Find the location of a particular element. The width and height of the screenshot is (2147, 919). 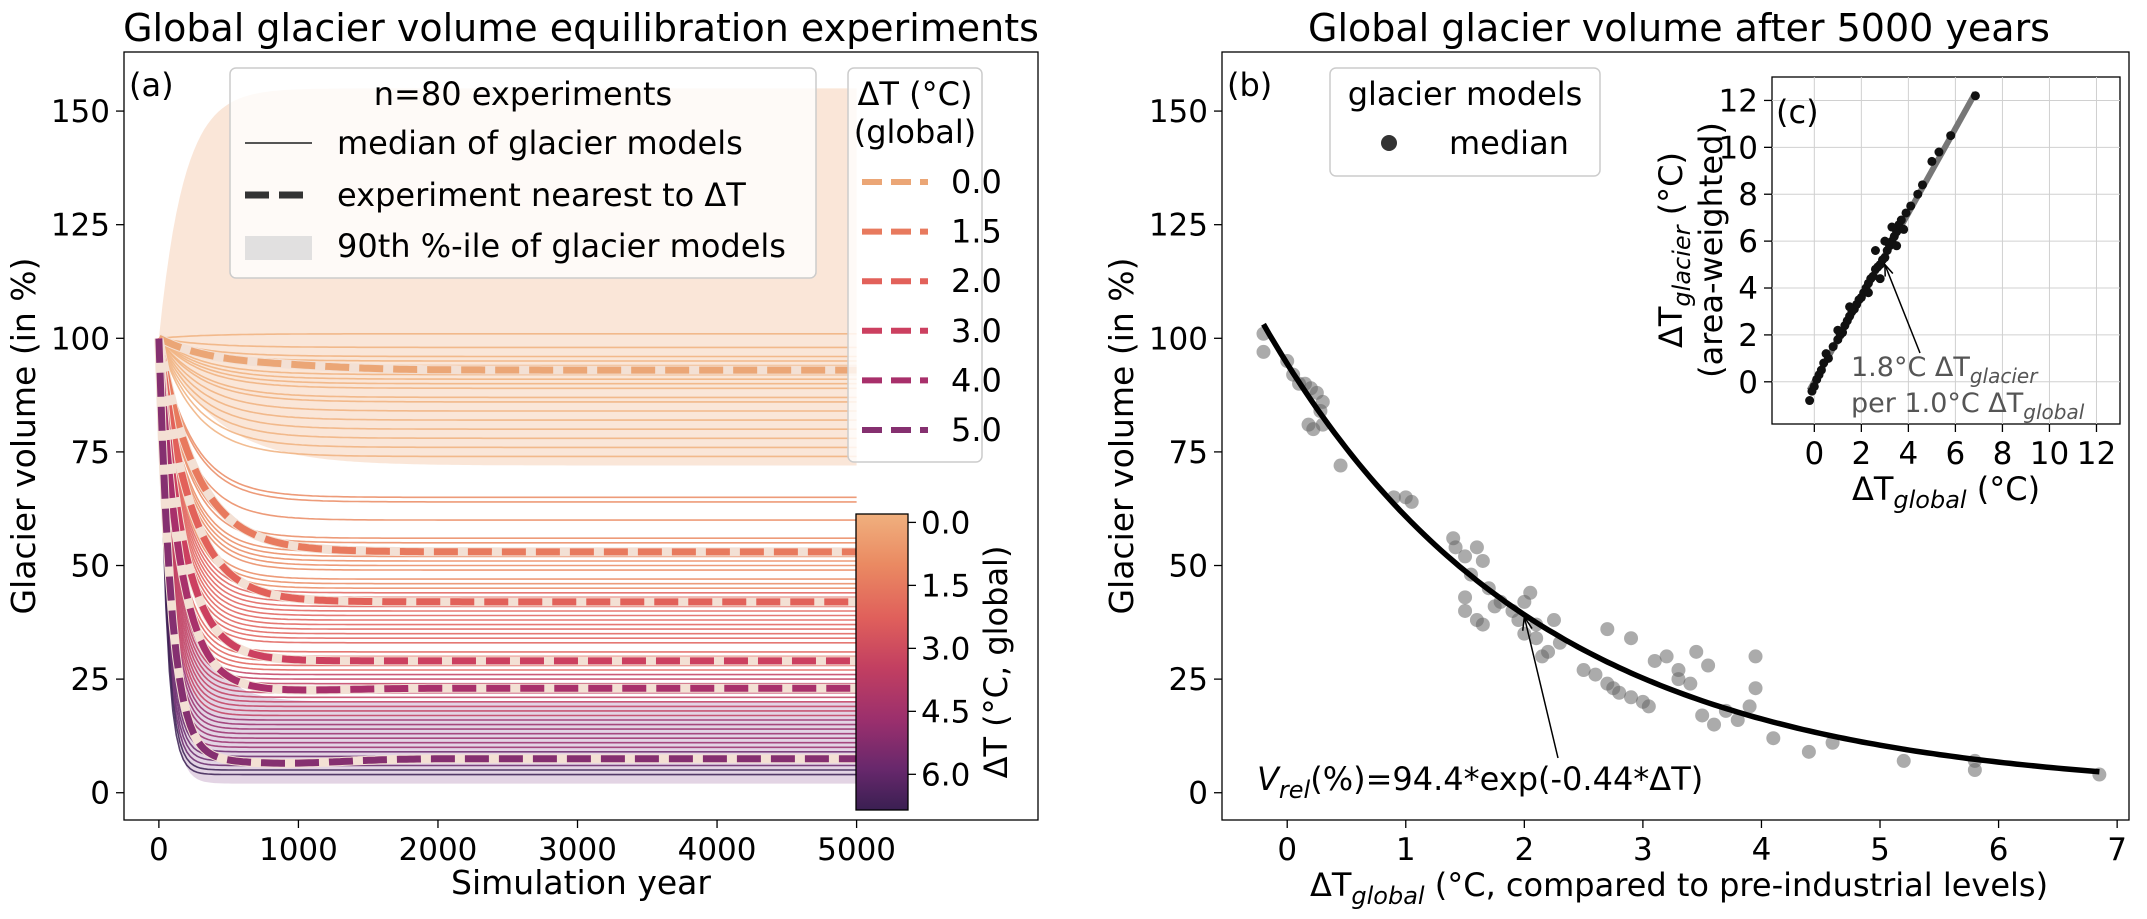

colorbar-ticks: 0.0 1.5 3.0 4.5 6.0 is located at coordinates (939, 649).